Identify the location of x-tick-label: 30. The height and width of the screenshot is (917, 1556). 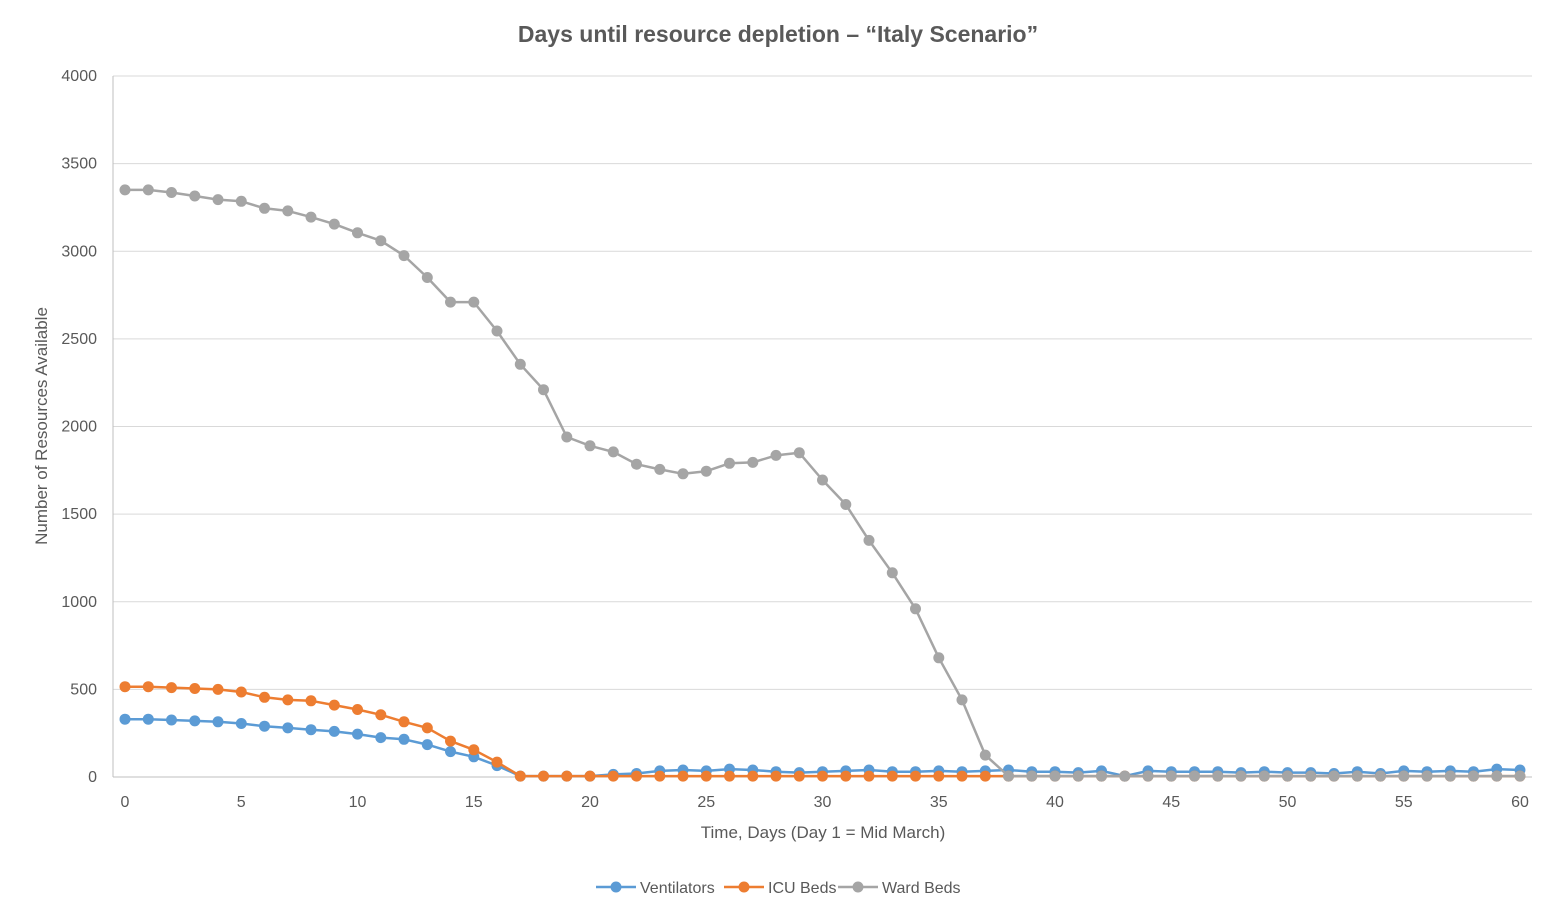
(823, 802).